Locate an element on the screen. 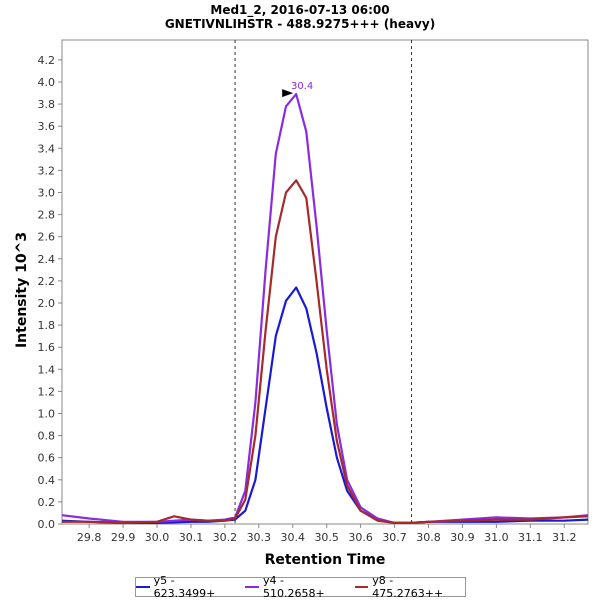 The height and width of the screenshot is (600, 600). y-tick-label: 2.8 is located at coordinates (47, 215).